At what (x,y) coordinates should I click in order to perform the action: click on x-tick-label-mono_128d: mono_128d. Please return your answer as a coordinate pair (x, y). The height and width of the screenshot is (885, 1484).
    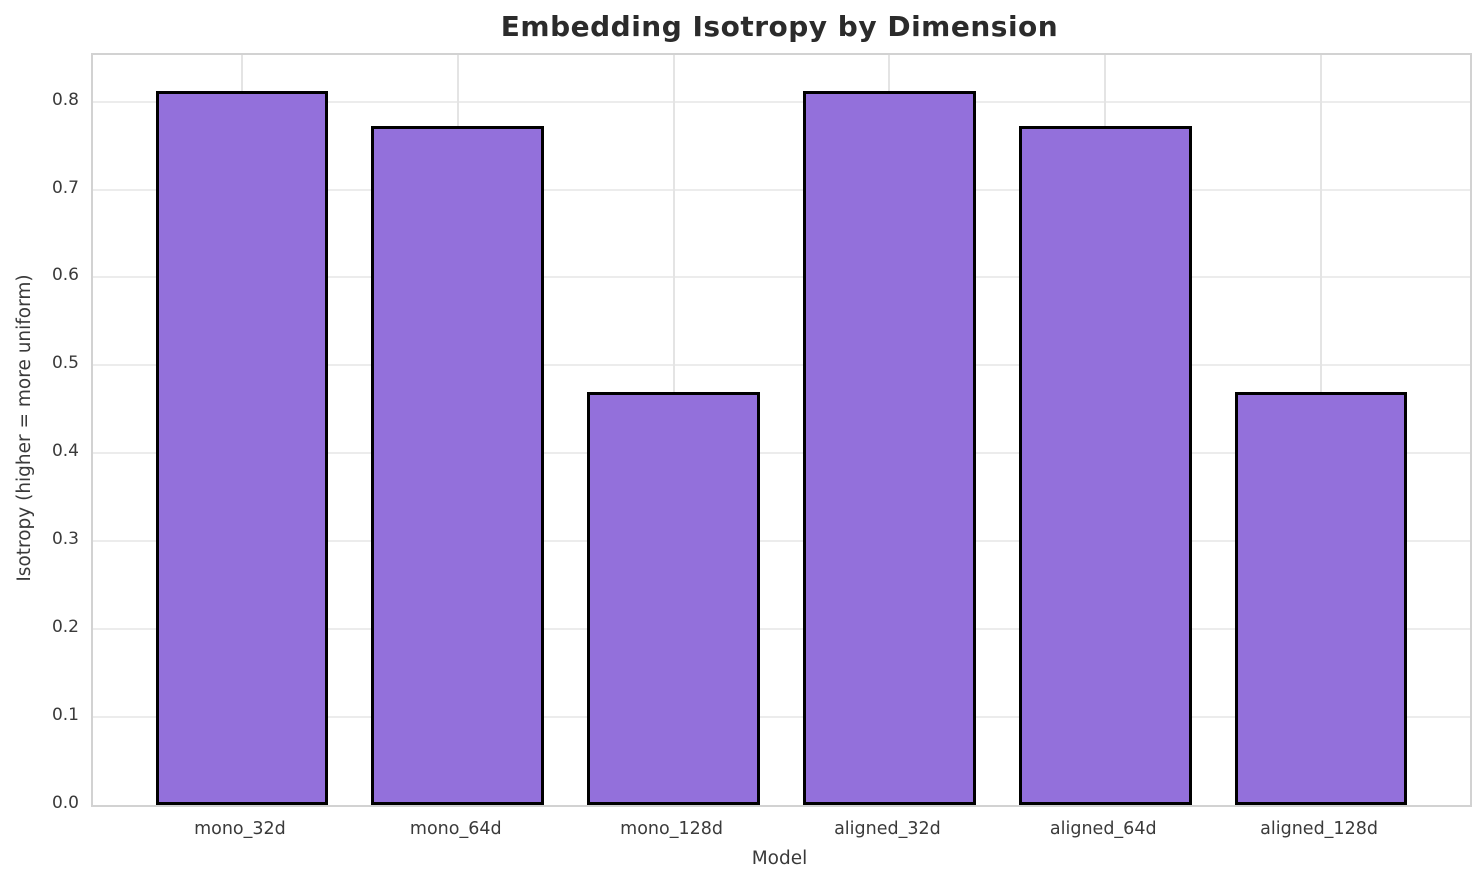
    Looking at the image, I should click on (671, 829).